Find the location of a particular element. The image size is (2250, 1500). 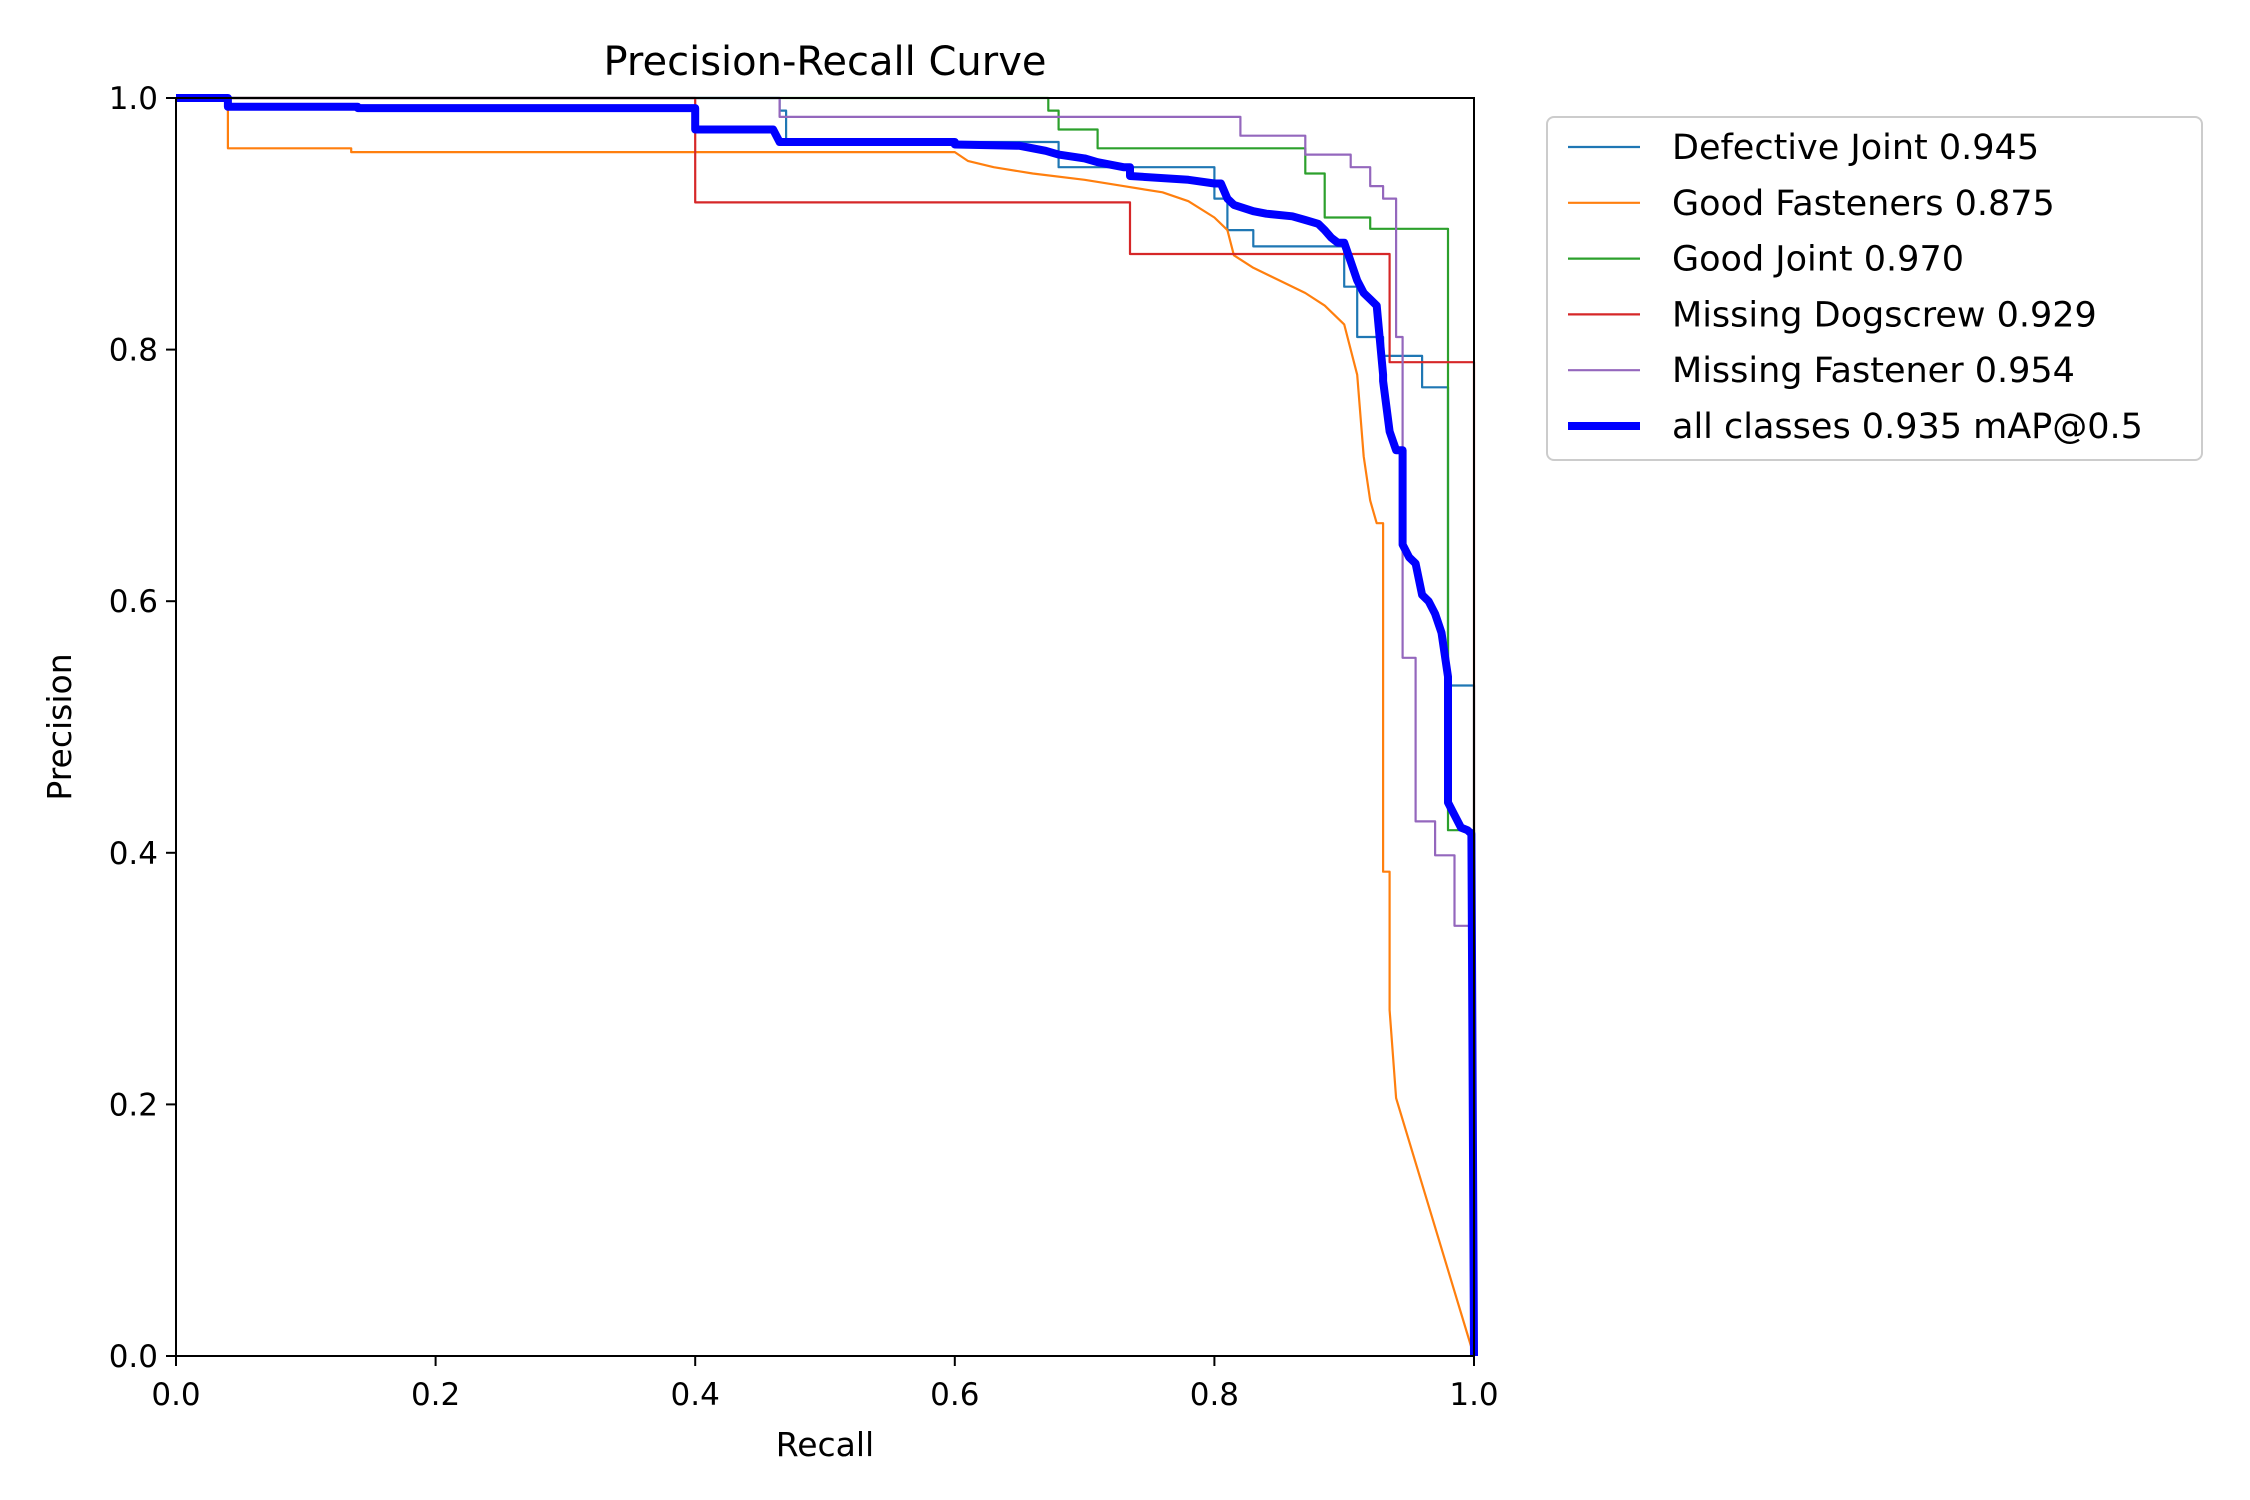

y-tick-label: 0.8 is located at coordinates (133, 351).